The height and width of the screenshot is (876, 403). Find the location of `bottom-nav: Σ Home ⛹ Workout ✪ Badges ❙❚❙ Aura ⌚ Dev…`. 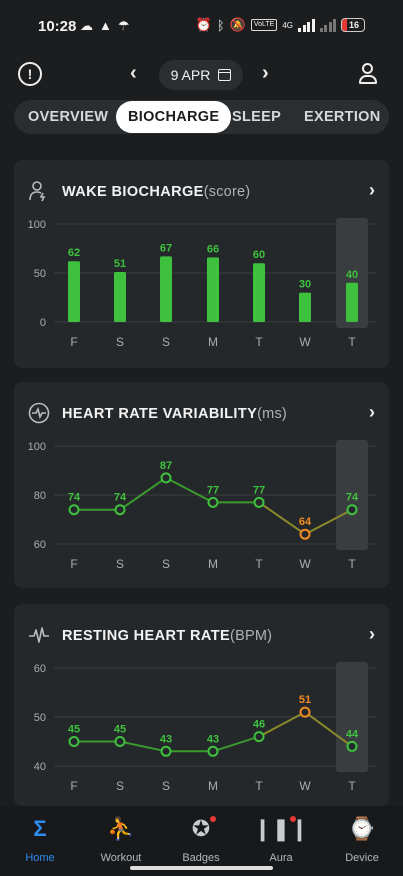

bottom-nav: Σ Home ⛹ Workout ✪ Badges ❙❚❙ Aura ⌚ Dev… is located at coordinates (201, 841).